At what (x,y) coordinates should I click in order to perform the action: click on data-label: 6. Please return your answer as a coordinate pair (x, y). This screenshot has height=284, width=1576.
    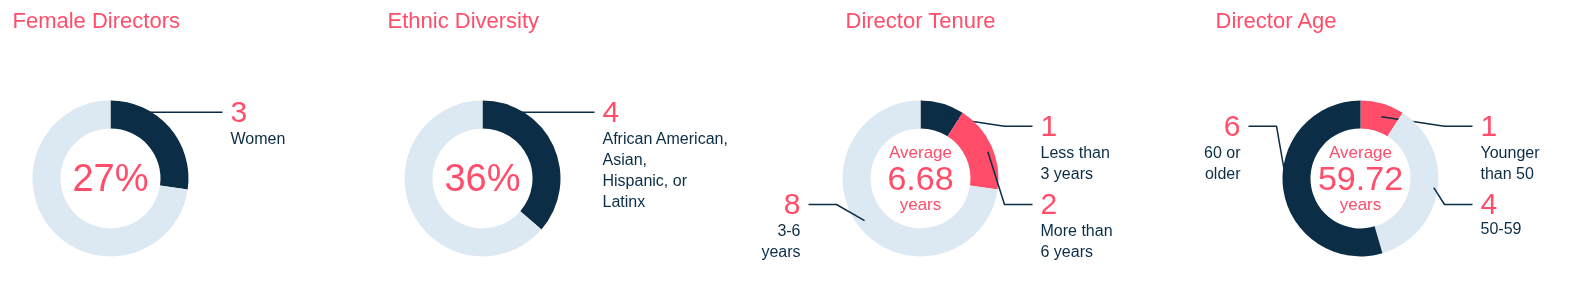
    Looking at the image, I should click on (1232, 126).